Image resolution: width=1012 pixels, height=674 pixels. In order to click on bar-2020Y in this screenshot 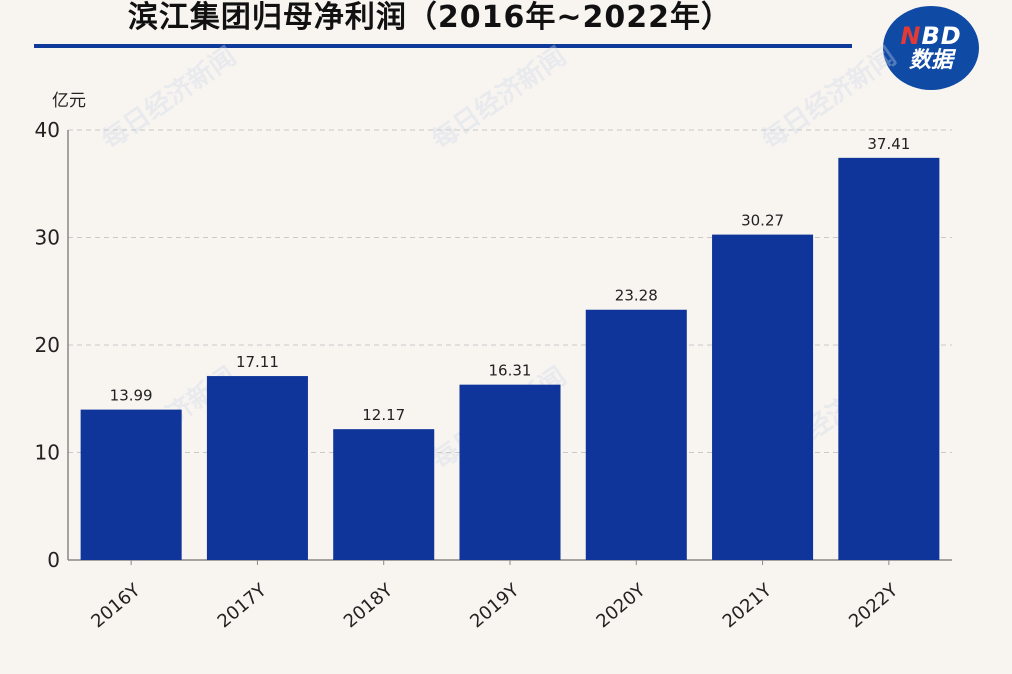, I will do `click(636, 434)`.